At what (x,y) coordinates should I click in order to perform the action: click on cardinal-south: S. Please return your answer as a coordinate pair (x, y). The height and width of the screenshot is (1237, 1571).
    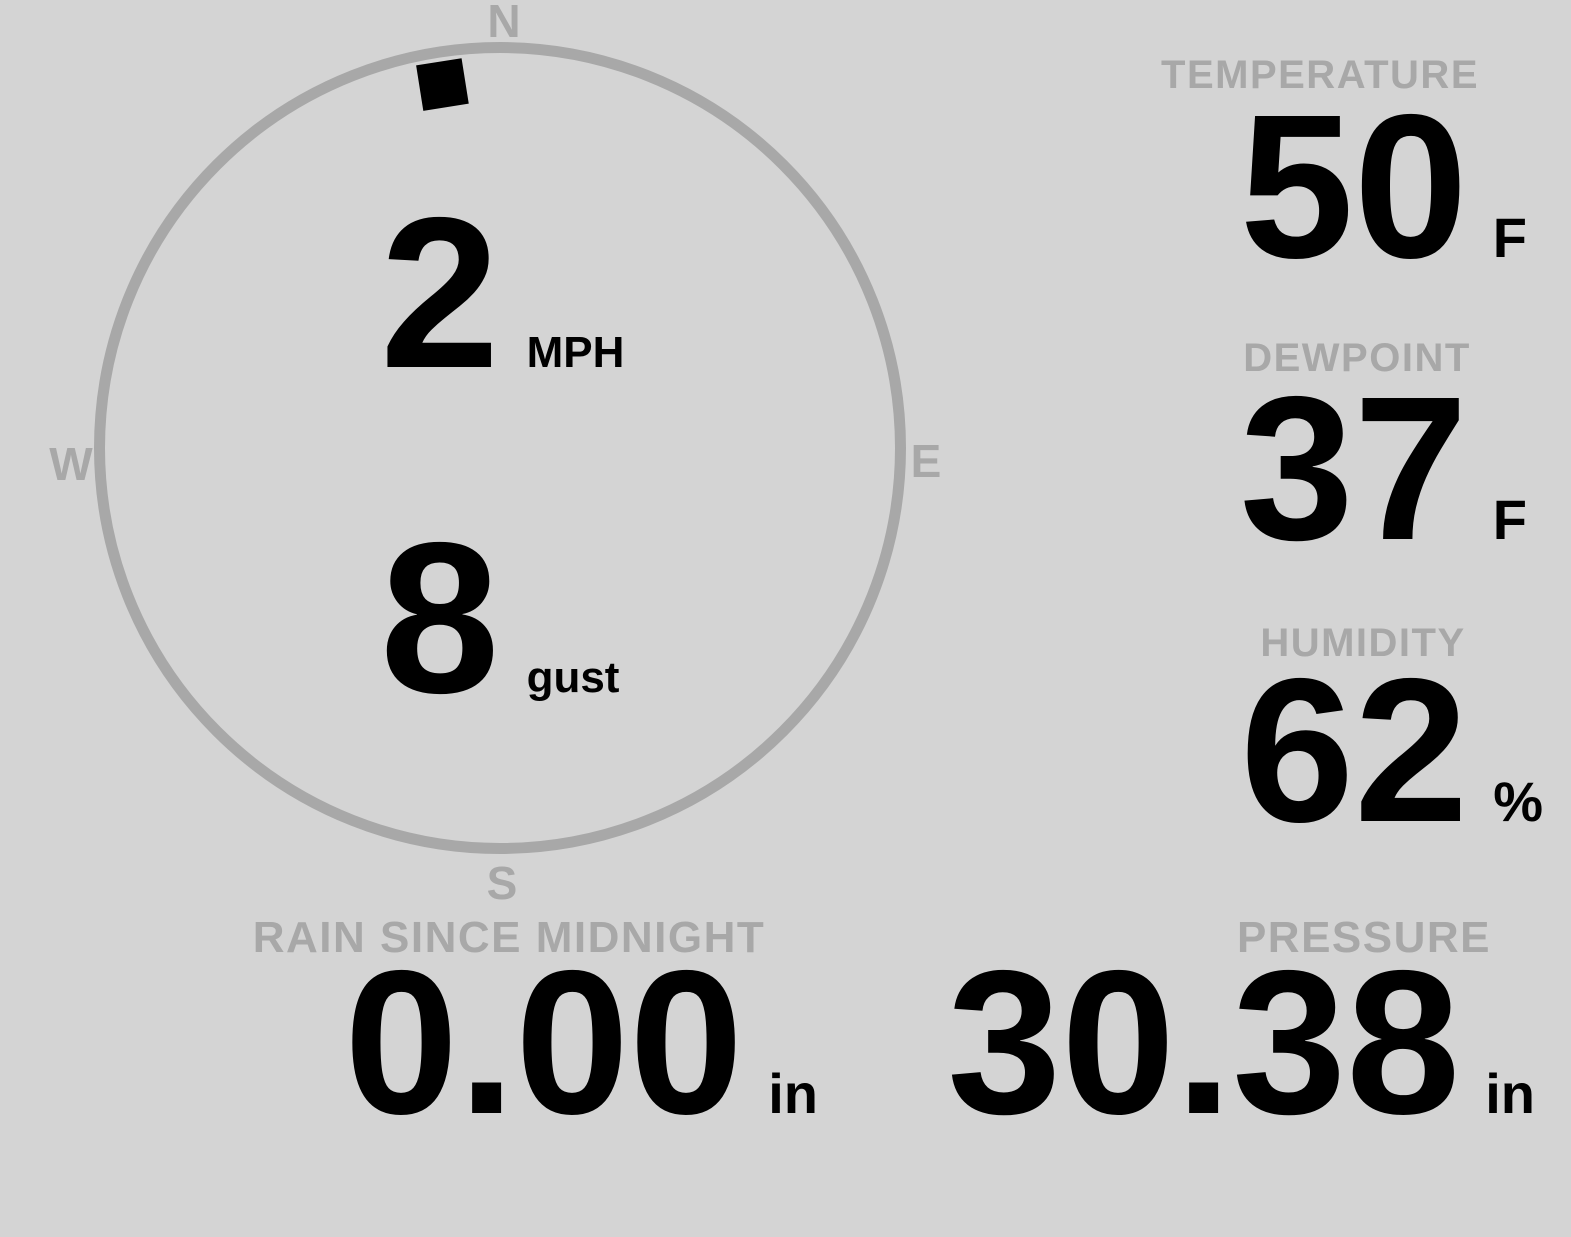
    Looking at the image, I should click on (502, 883).